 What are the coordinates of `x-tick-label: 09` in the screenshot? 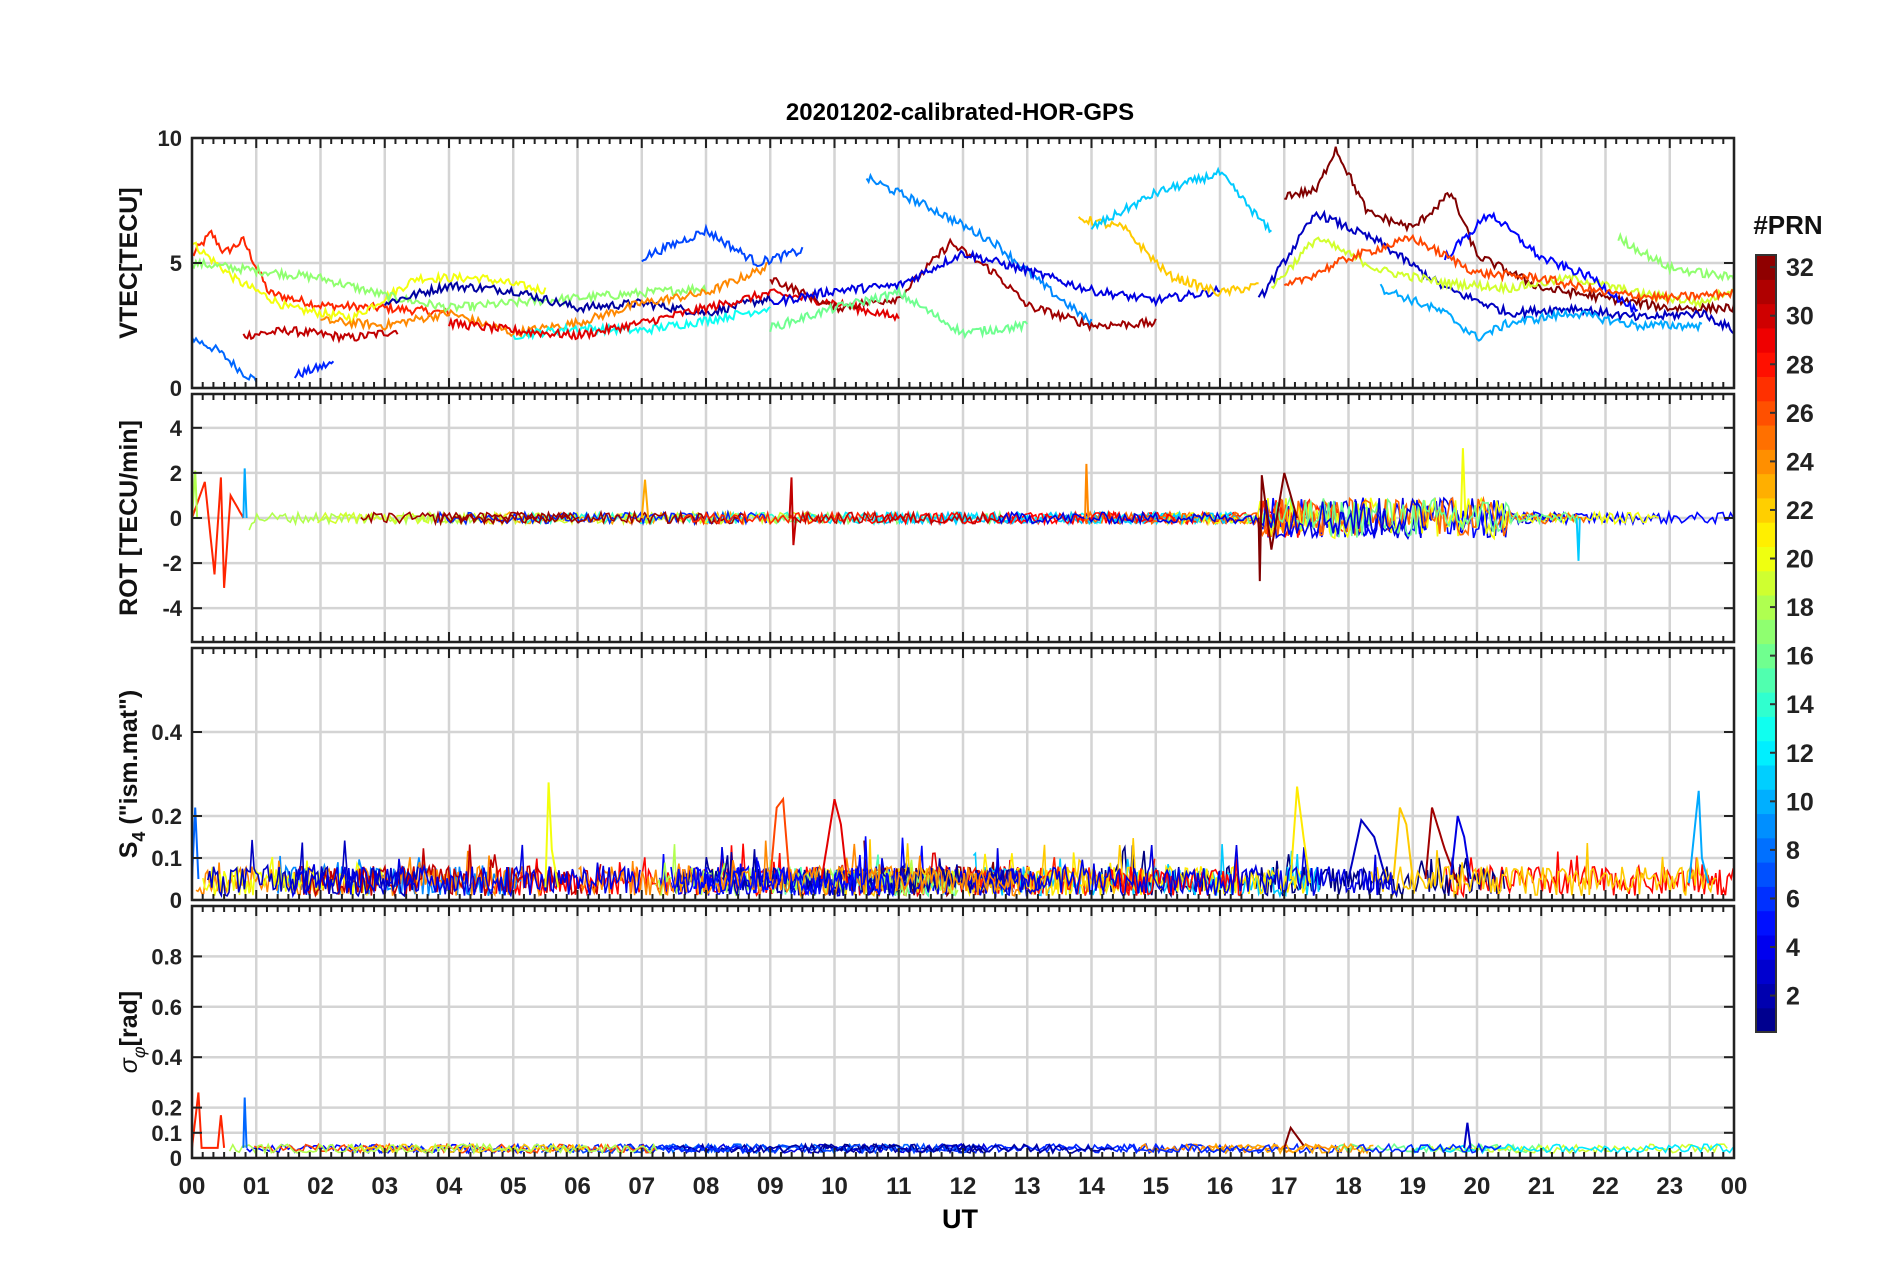 It's located at (770, 1186).